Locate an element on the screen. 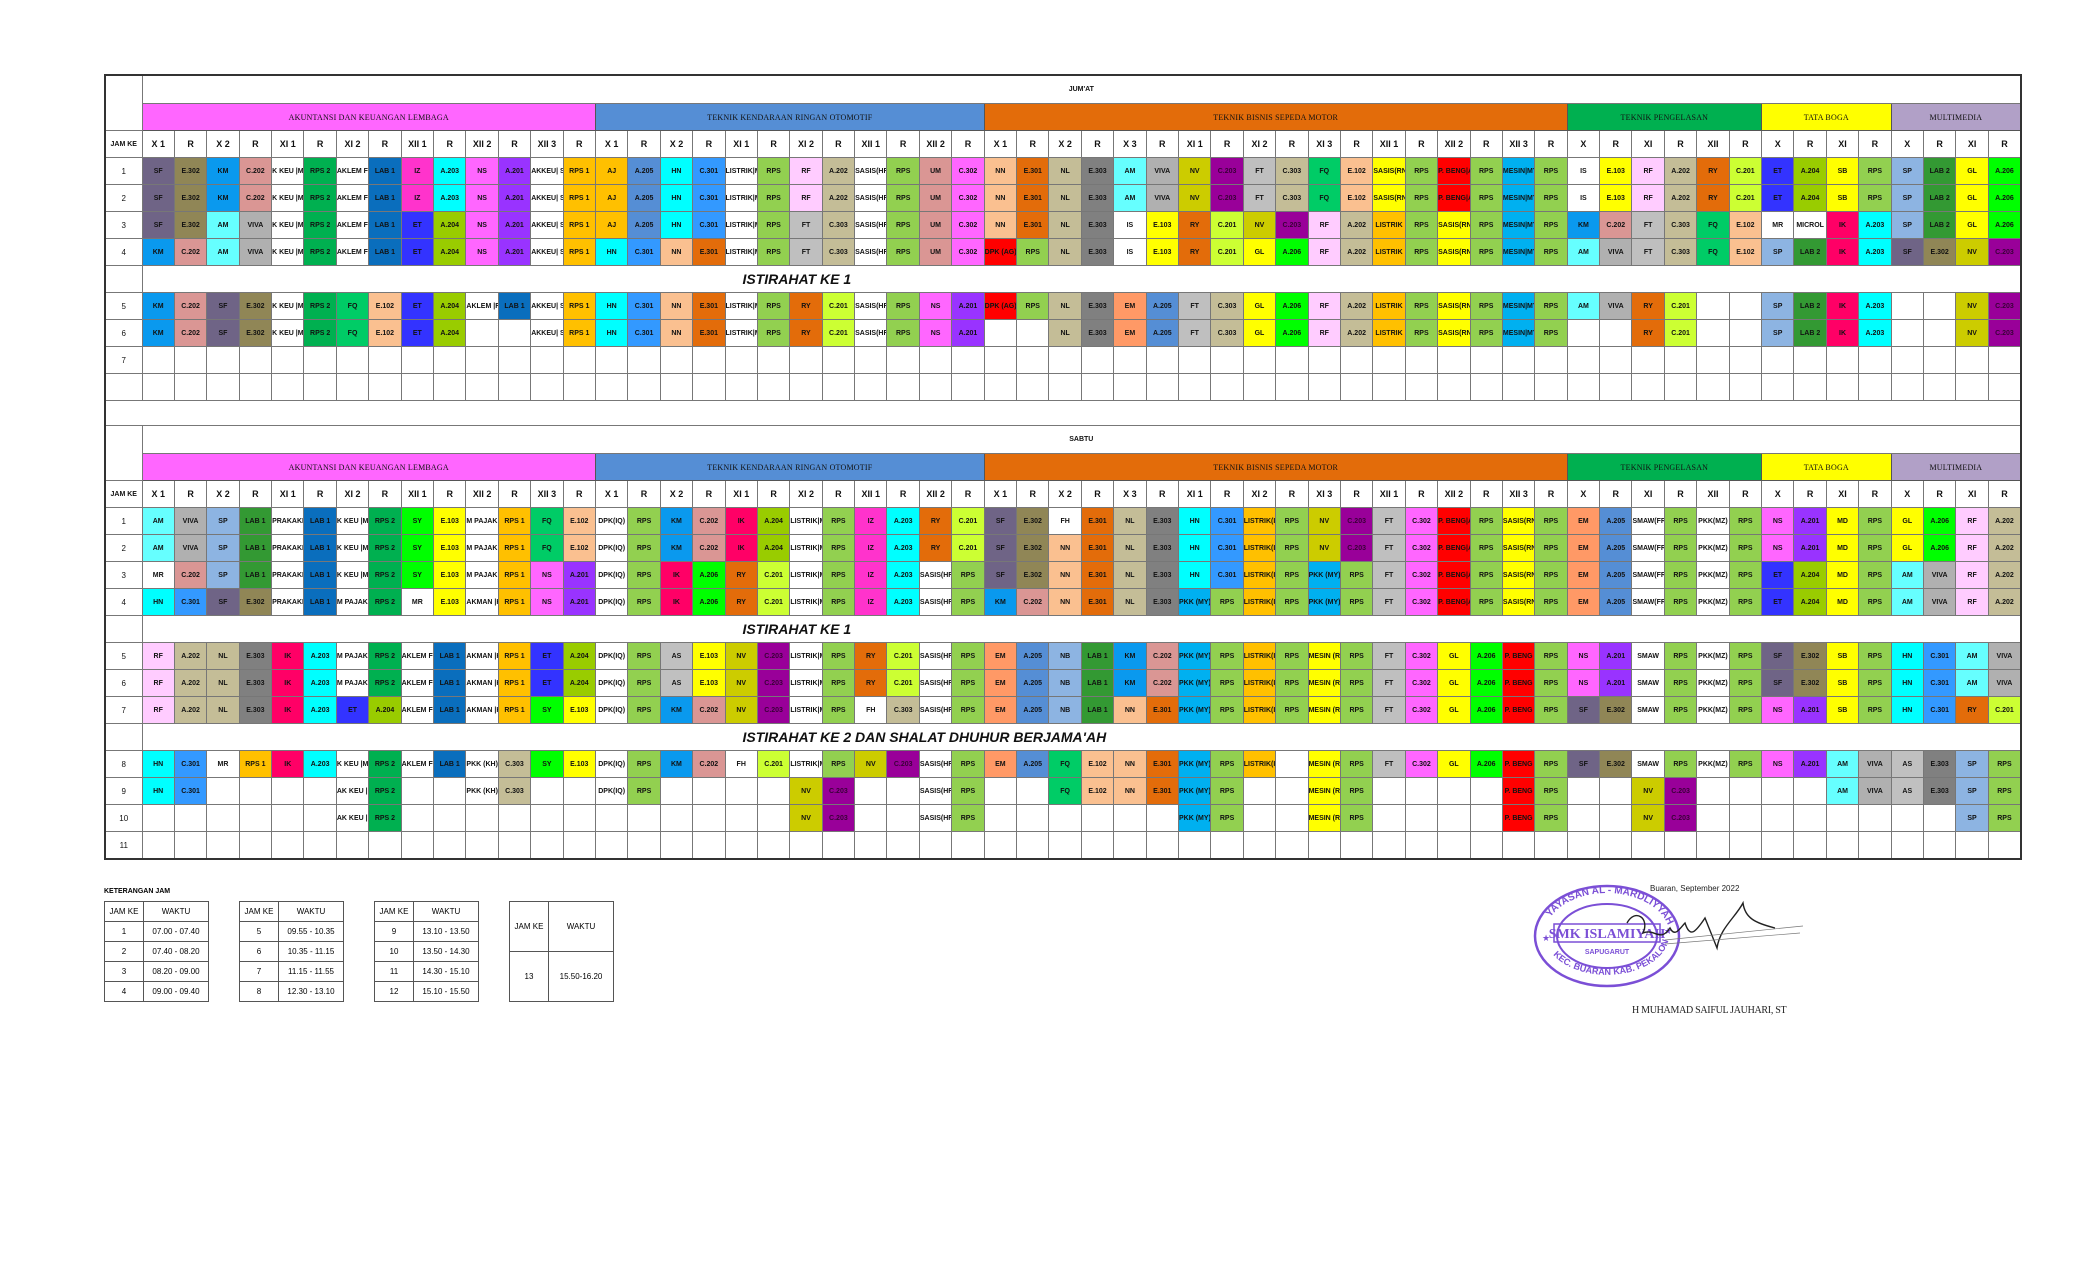 The width and height of the screenshot is (2100, 1275). svg-text: SMK ISLAMIYAH is located at coordinates (1607, 934).